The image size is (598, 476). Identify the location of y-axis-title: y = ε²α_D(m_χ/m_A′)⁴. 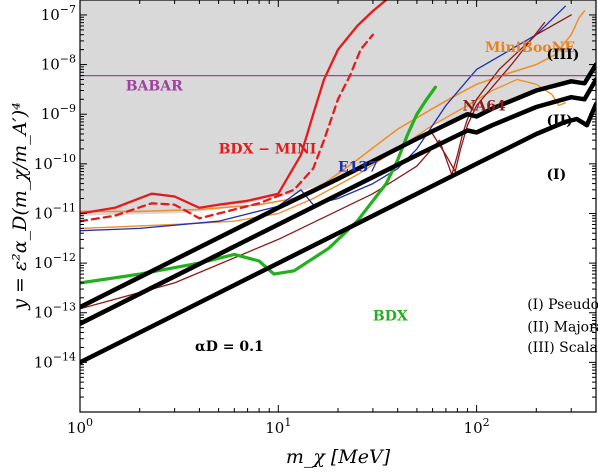
(20, 206).